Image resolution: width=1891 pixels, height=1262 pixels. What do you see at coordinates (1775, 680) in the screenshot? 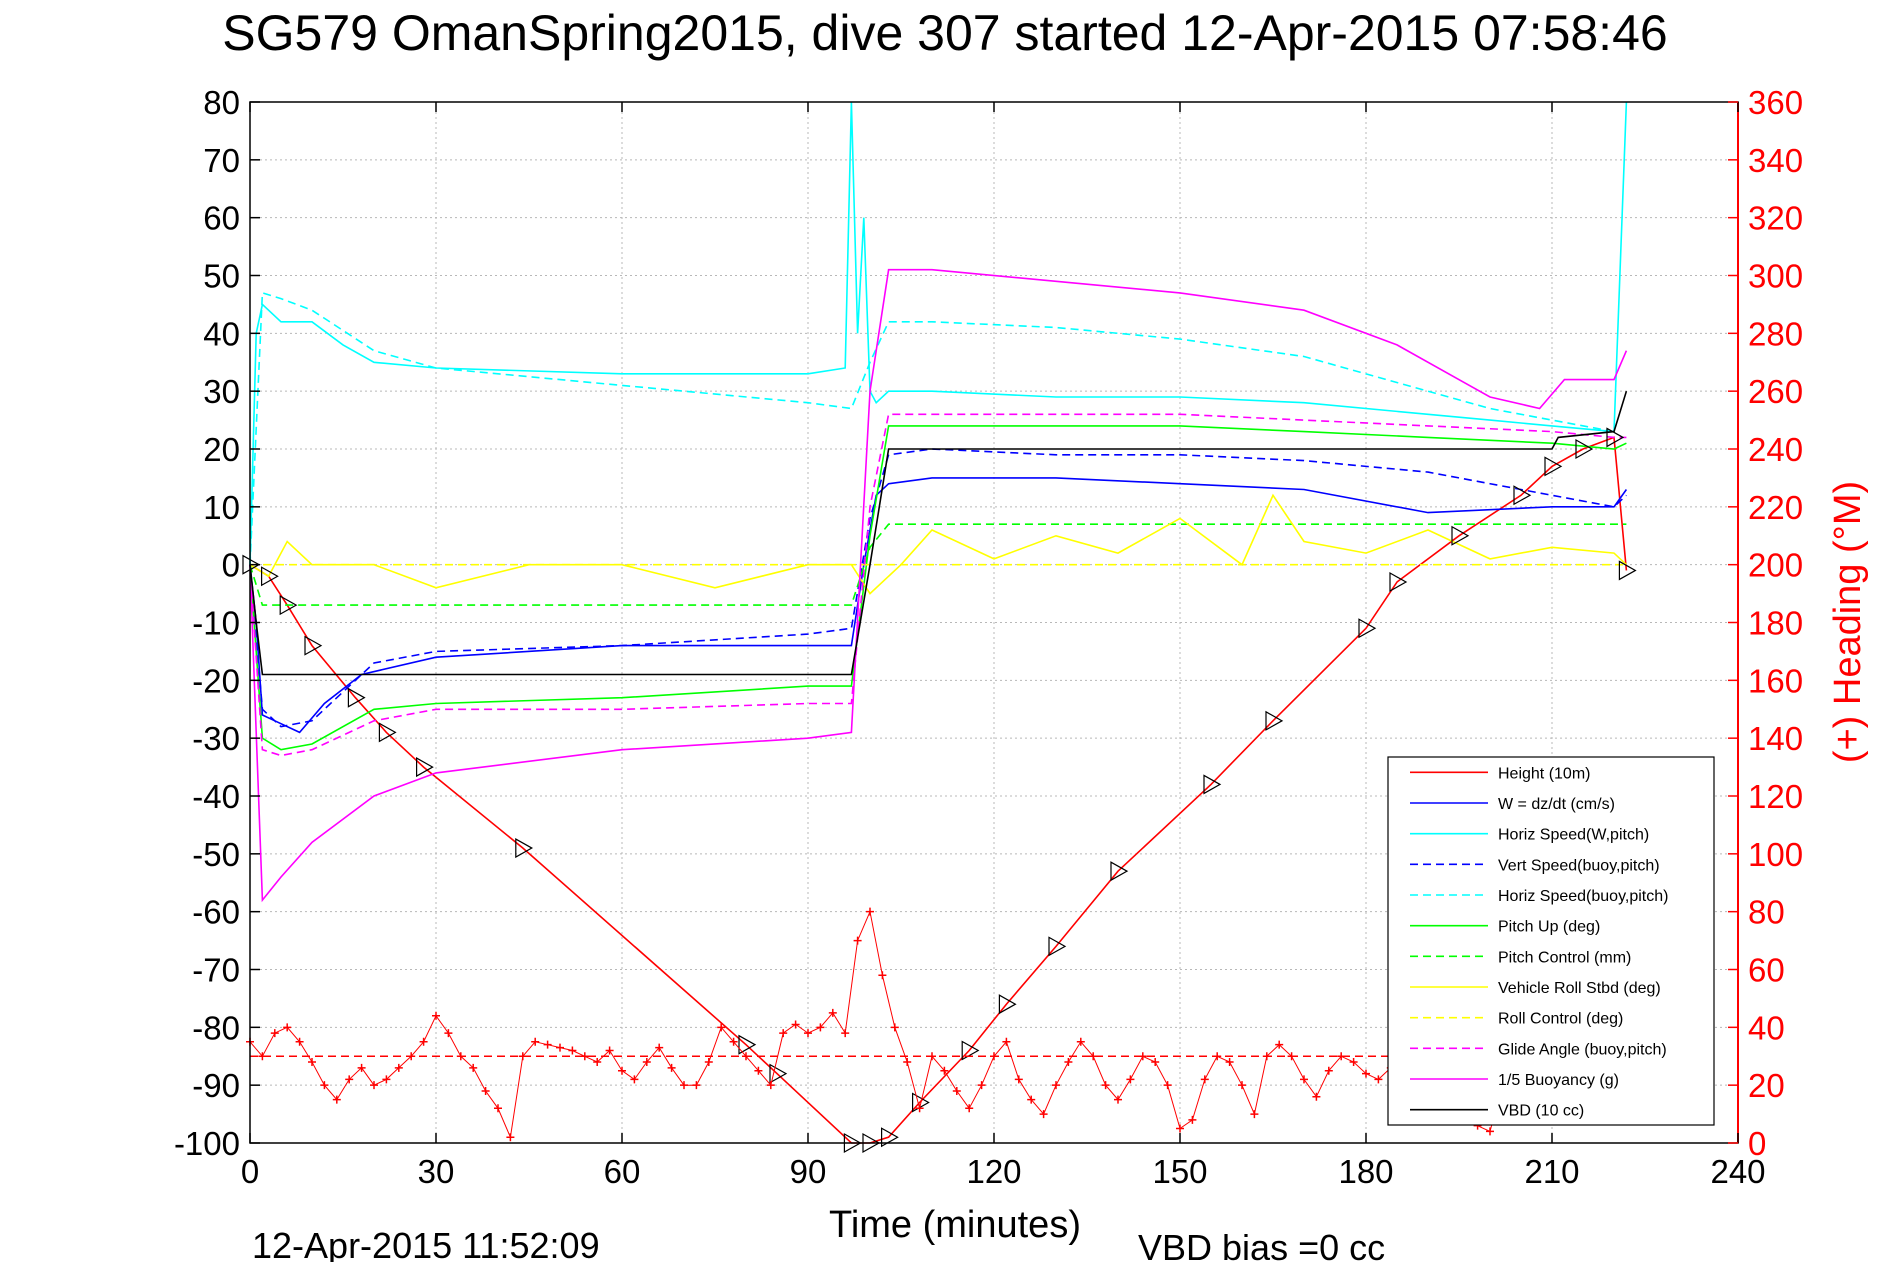
I see `right-tick-label: 160` at bounding box center [1775, 680].